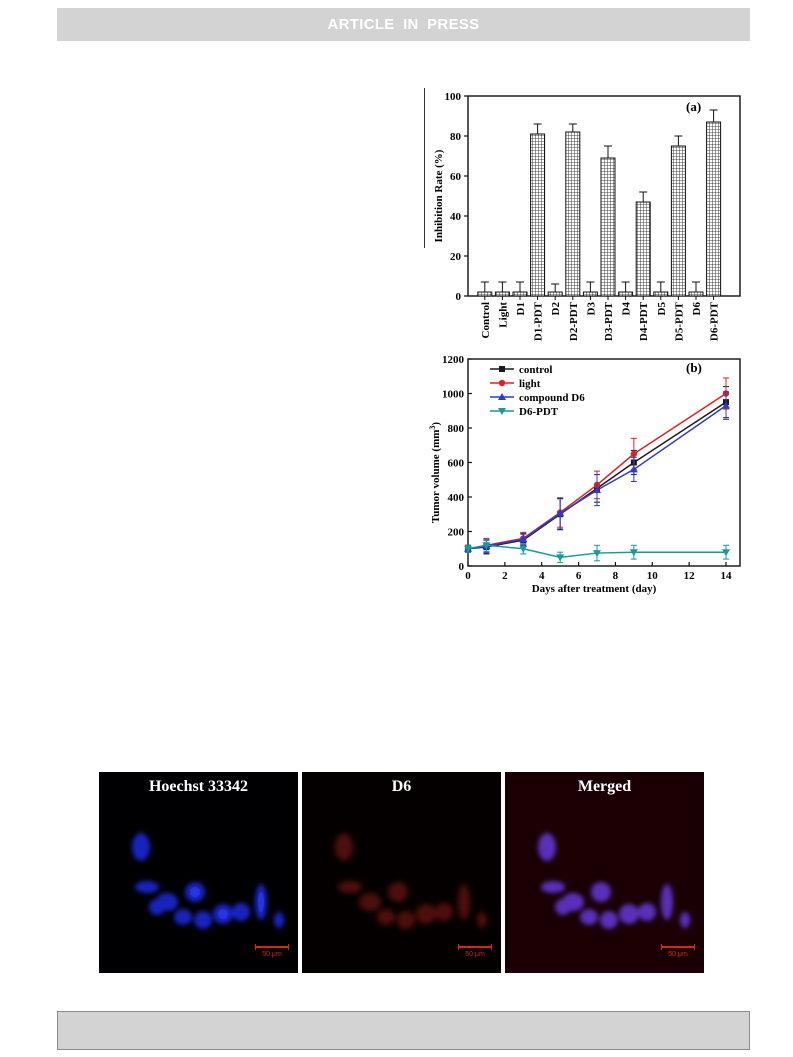  I want to click on x-tick-label: D2-PDT, so click(574, 321).